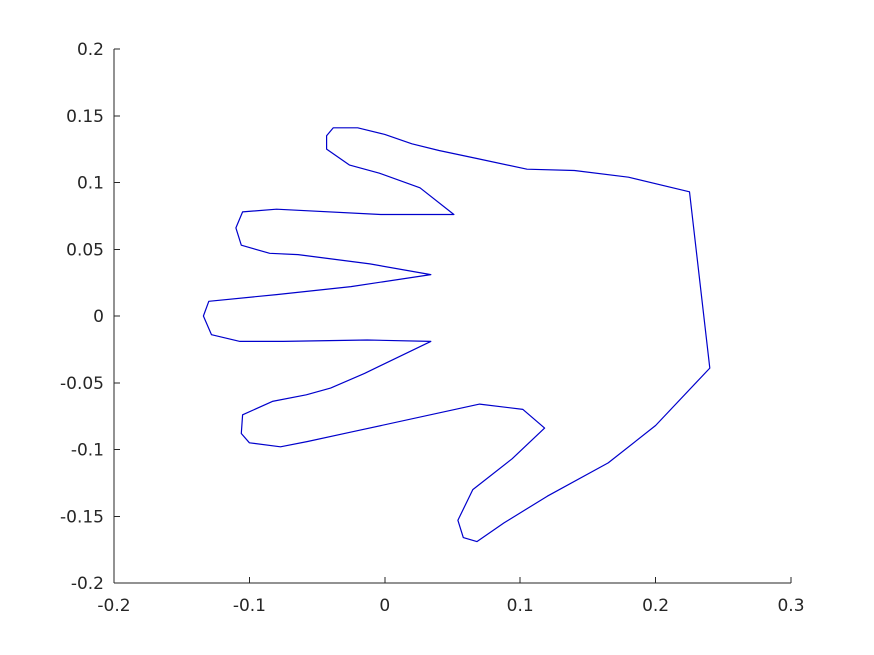 This screenshot has width=874, height=655. Describe the element at coordinates (87, 584) in the screenshot. I see `y-tick-label: -0.2` at that location.